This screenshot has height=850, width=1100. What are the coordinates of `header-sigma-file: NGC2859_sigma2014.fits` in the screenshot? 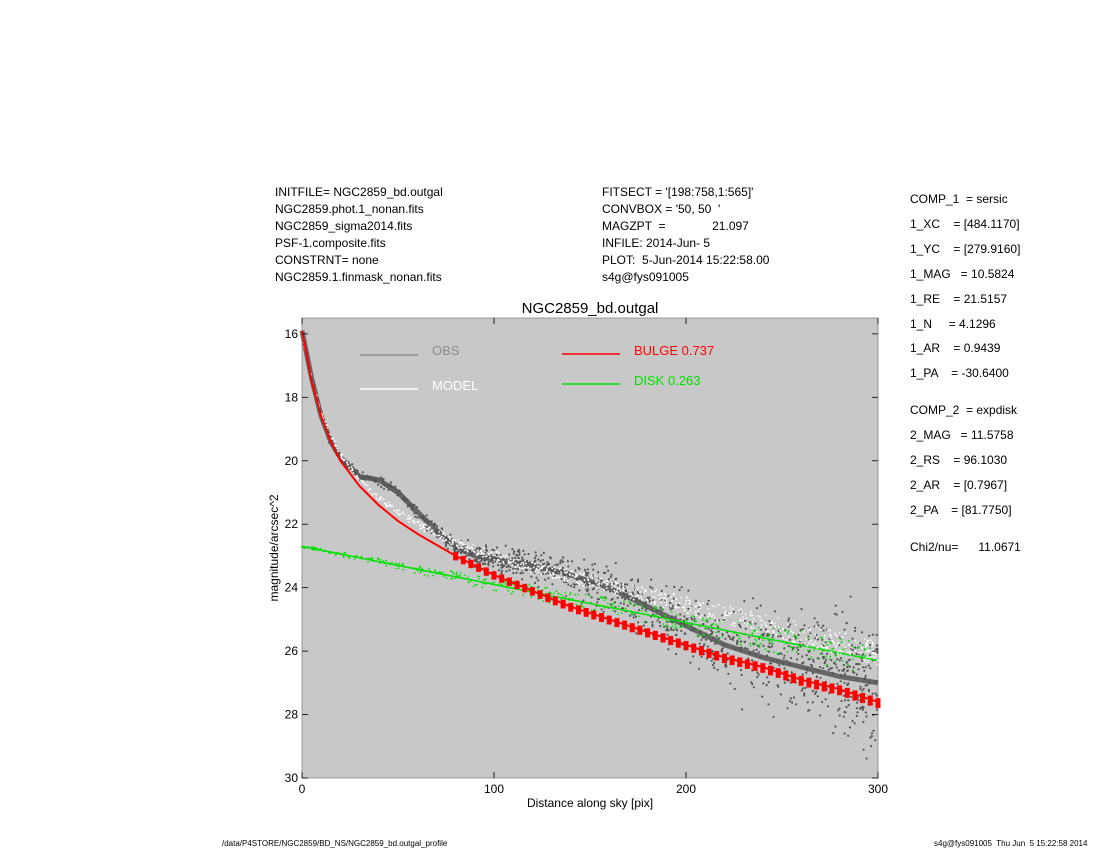 It's located at (344, 226).